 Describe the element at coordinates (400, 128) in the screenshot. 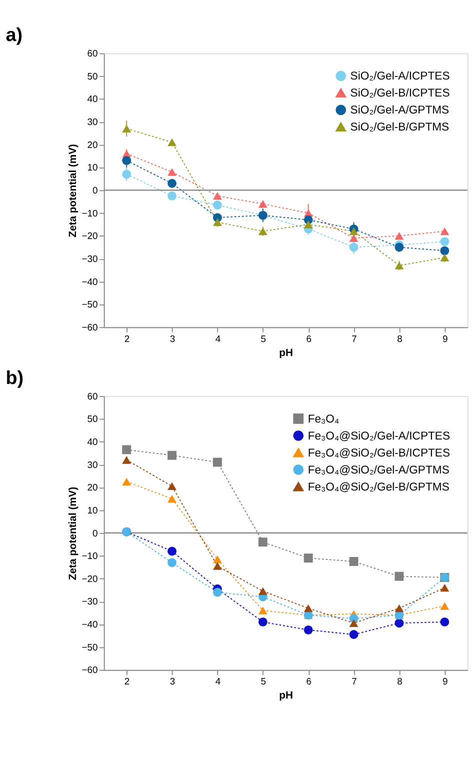

I see `legend-label: SiO₂/Gel-B/GPTMS` at that location.